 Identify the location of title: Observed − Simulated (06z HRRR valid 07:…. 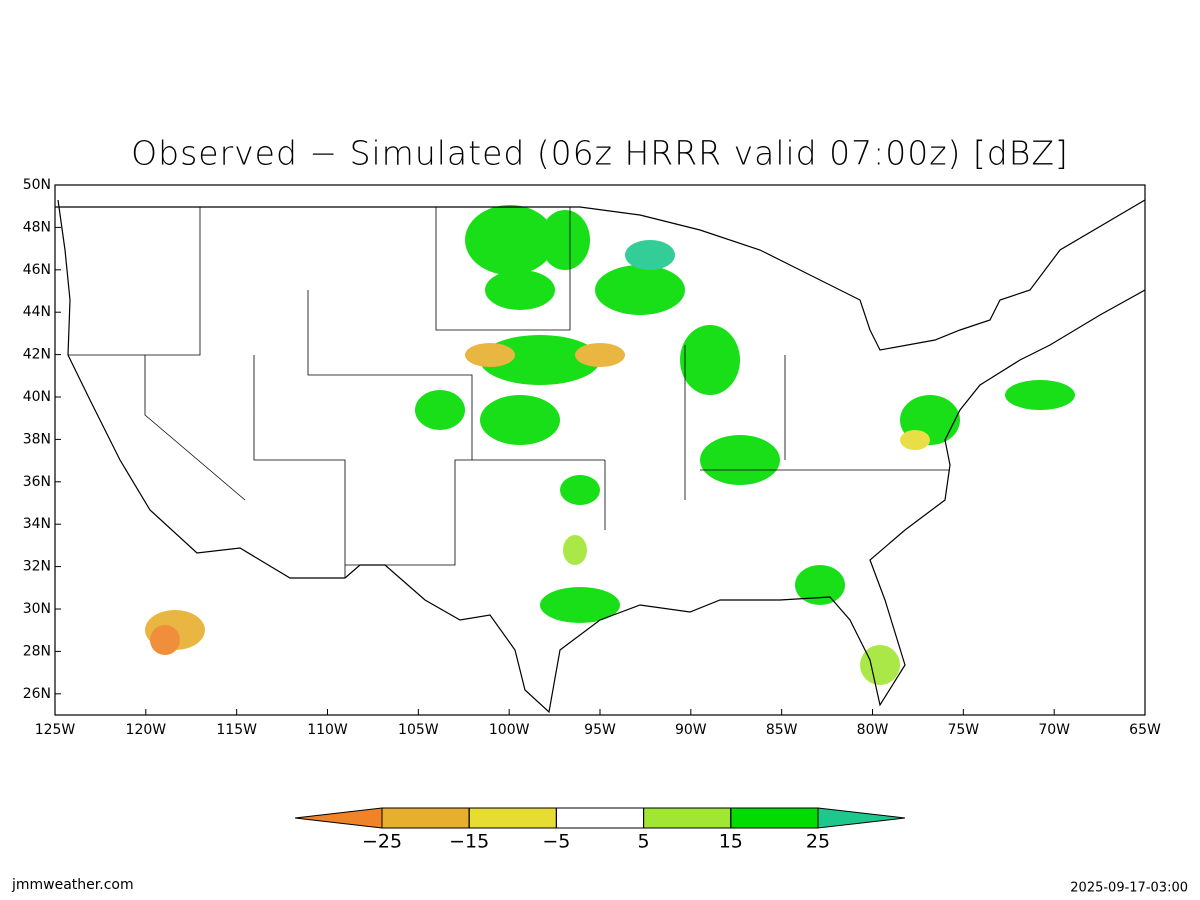
(600, 153).